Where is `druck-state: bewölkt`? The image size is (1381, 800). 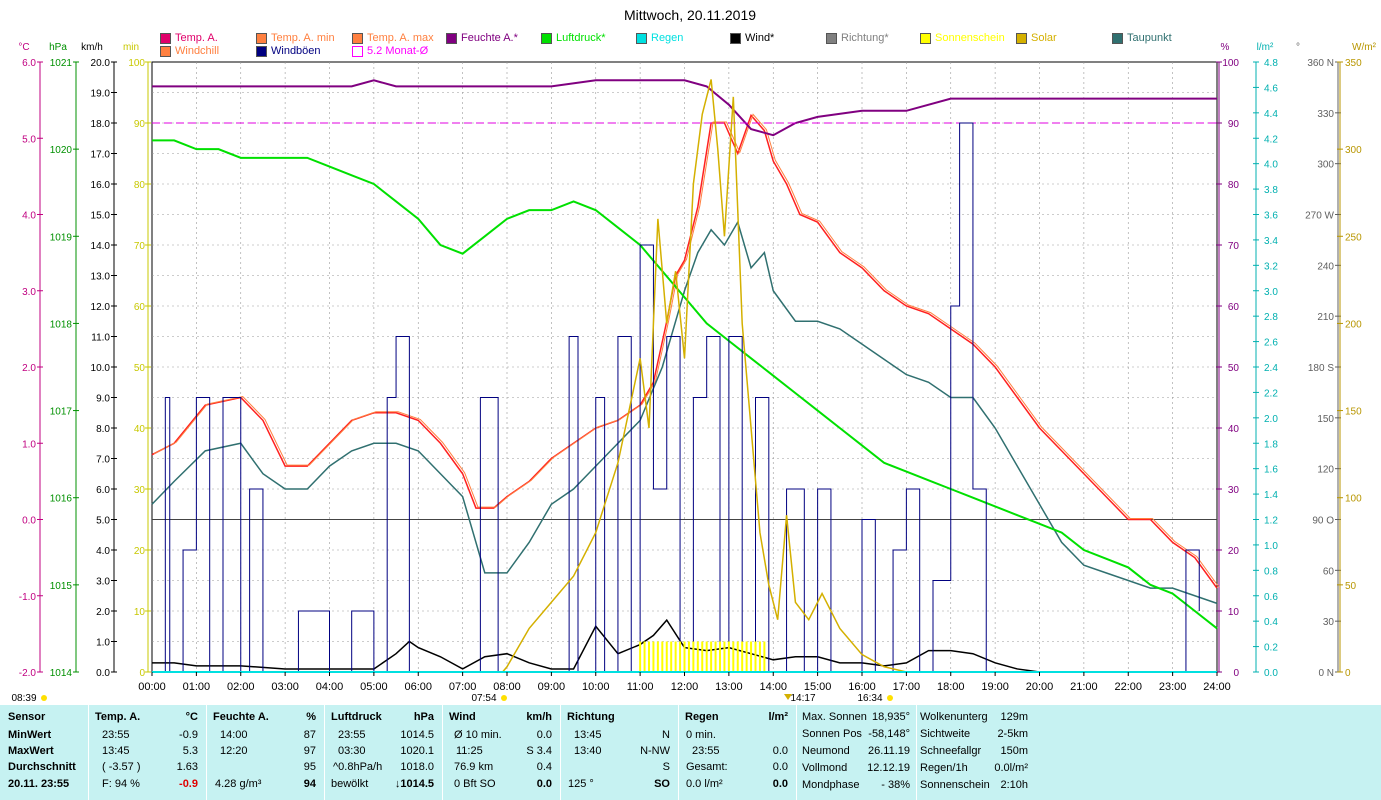
druck-state: bewölkt is located at coordinates (350, 784).